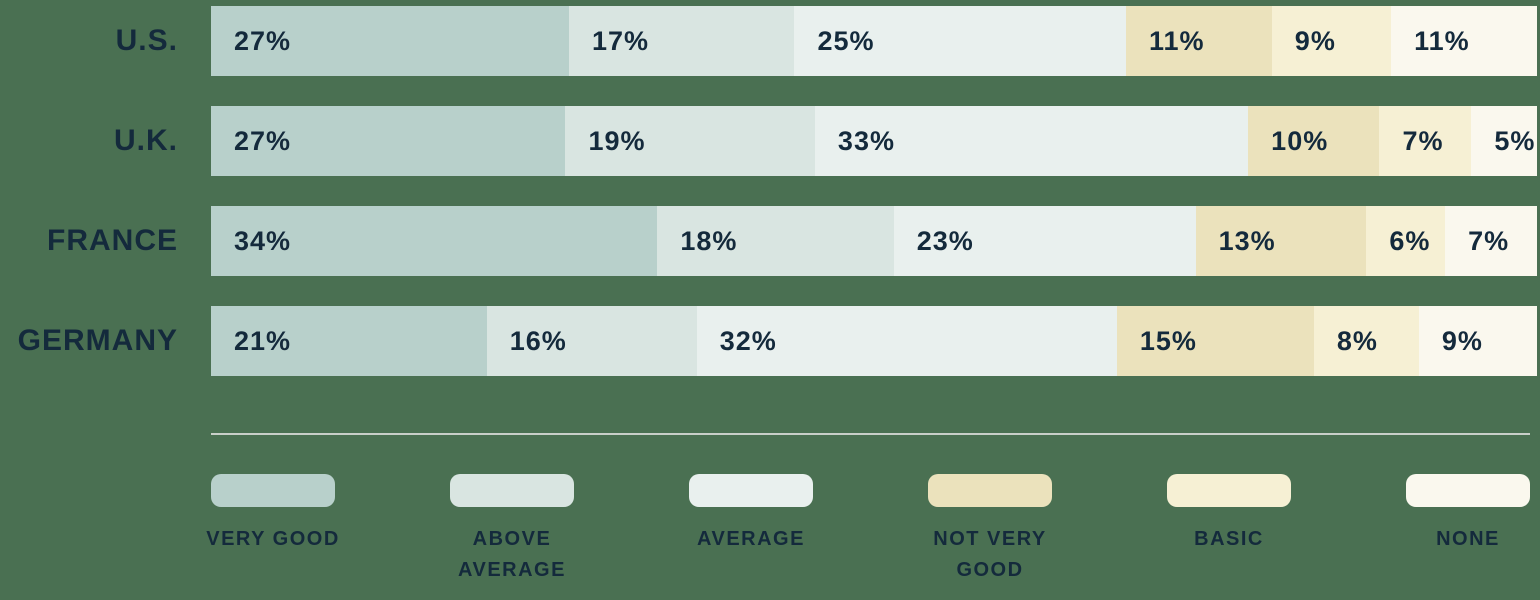 Image resolution: width=1540 pixels, height=600 pixels. I want to click on bar-segment-france-average: 23%, so click(1044, 241).